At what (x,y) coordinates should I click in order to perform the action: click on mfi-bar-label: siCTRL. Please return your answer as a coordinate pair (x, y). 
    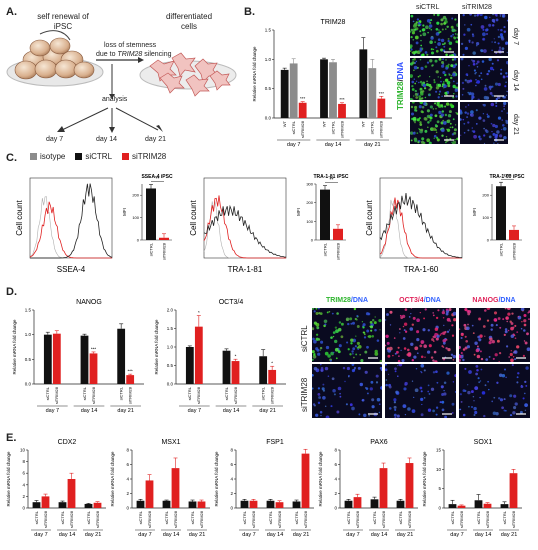
    Looking at the image, I should click on (151, 249).